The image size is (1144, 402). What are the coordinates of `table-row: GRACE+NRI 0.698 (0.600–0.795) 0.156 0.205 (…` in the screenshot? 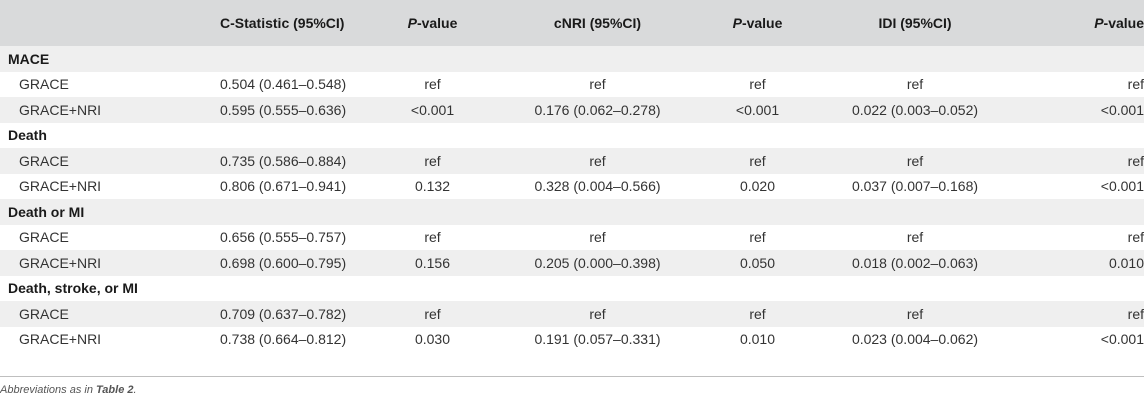 It's located at (572, 263).